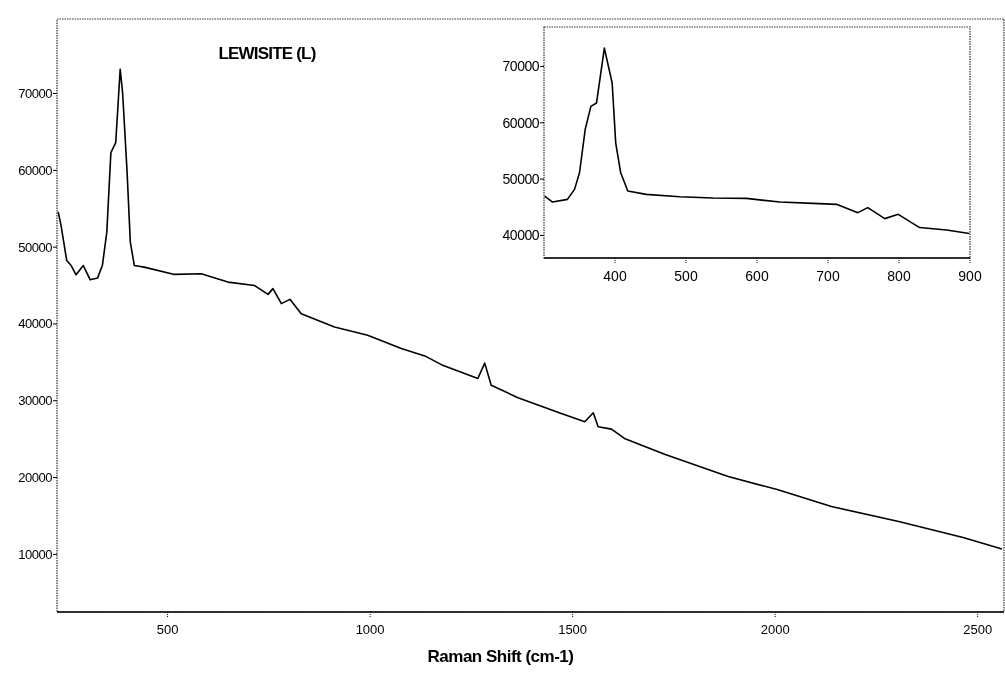 This screenshot has height=673, width=1005. I want to click on y-tick-label: 30000, so click(35, 401).